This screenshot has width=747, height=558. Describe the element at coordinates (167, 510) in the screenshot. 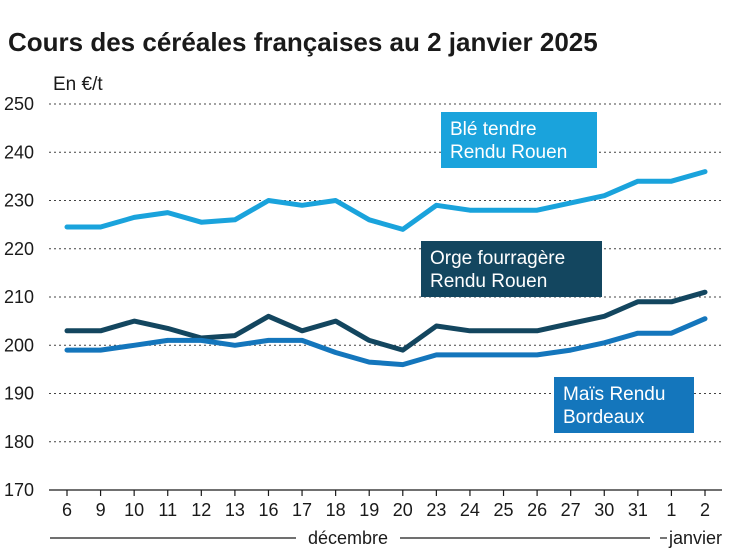

I see `x-tick-label: 11` at that location.